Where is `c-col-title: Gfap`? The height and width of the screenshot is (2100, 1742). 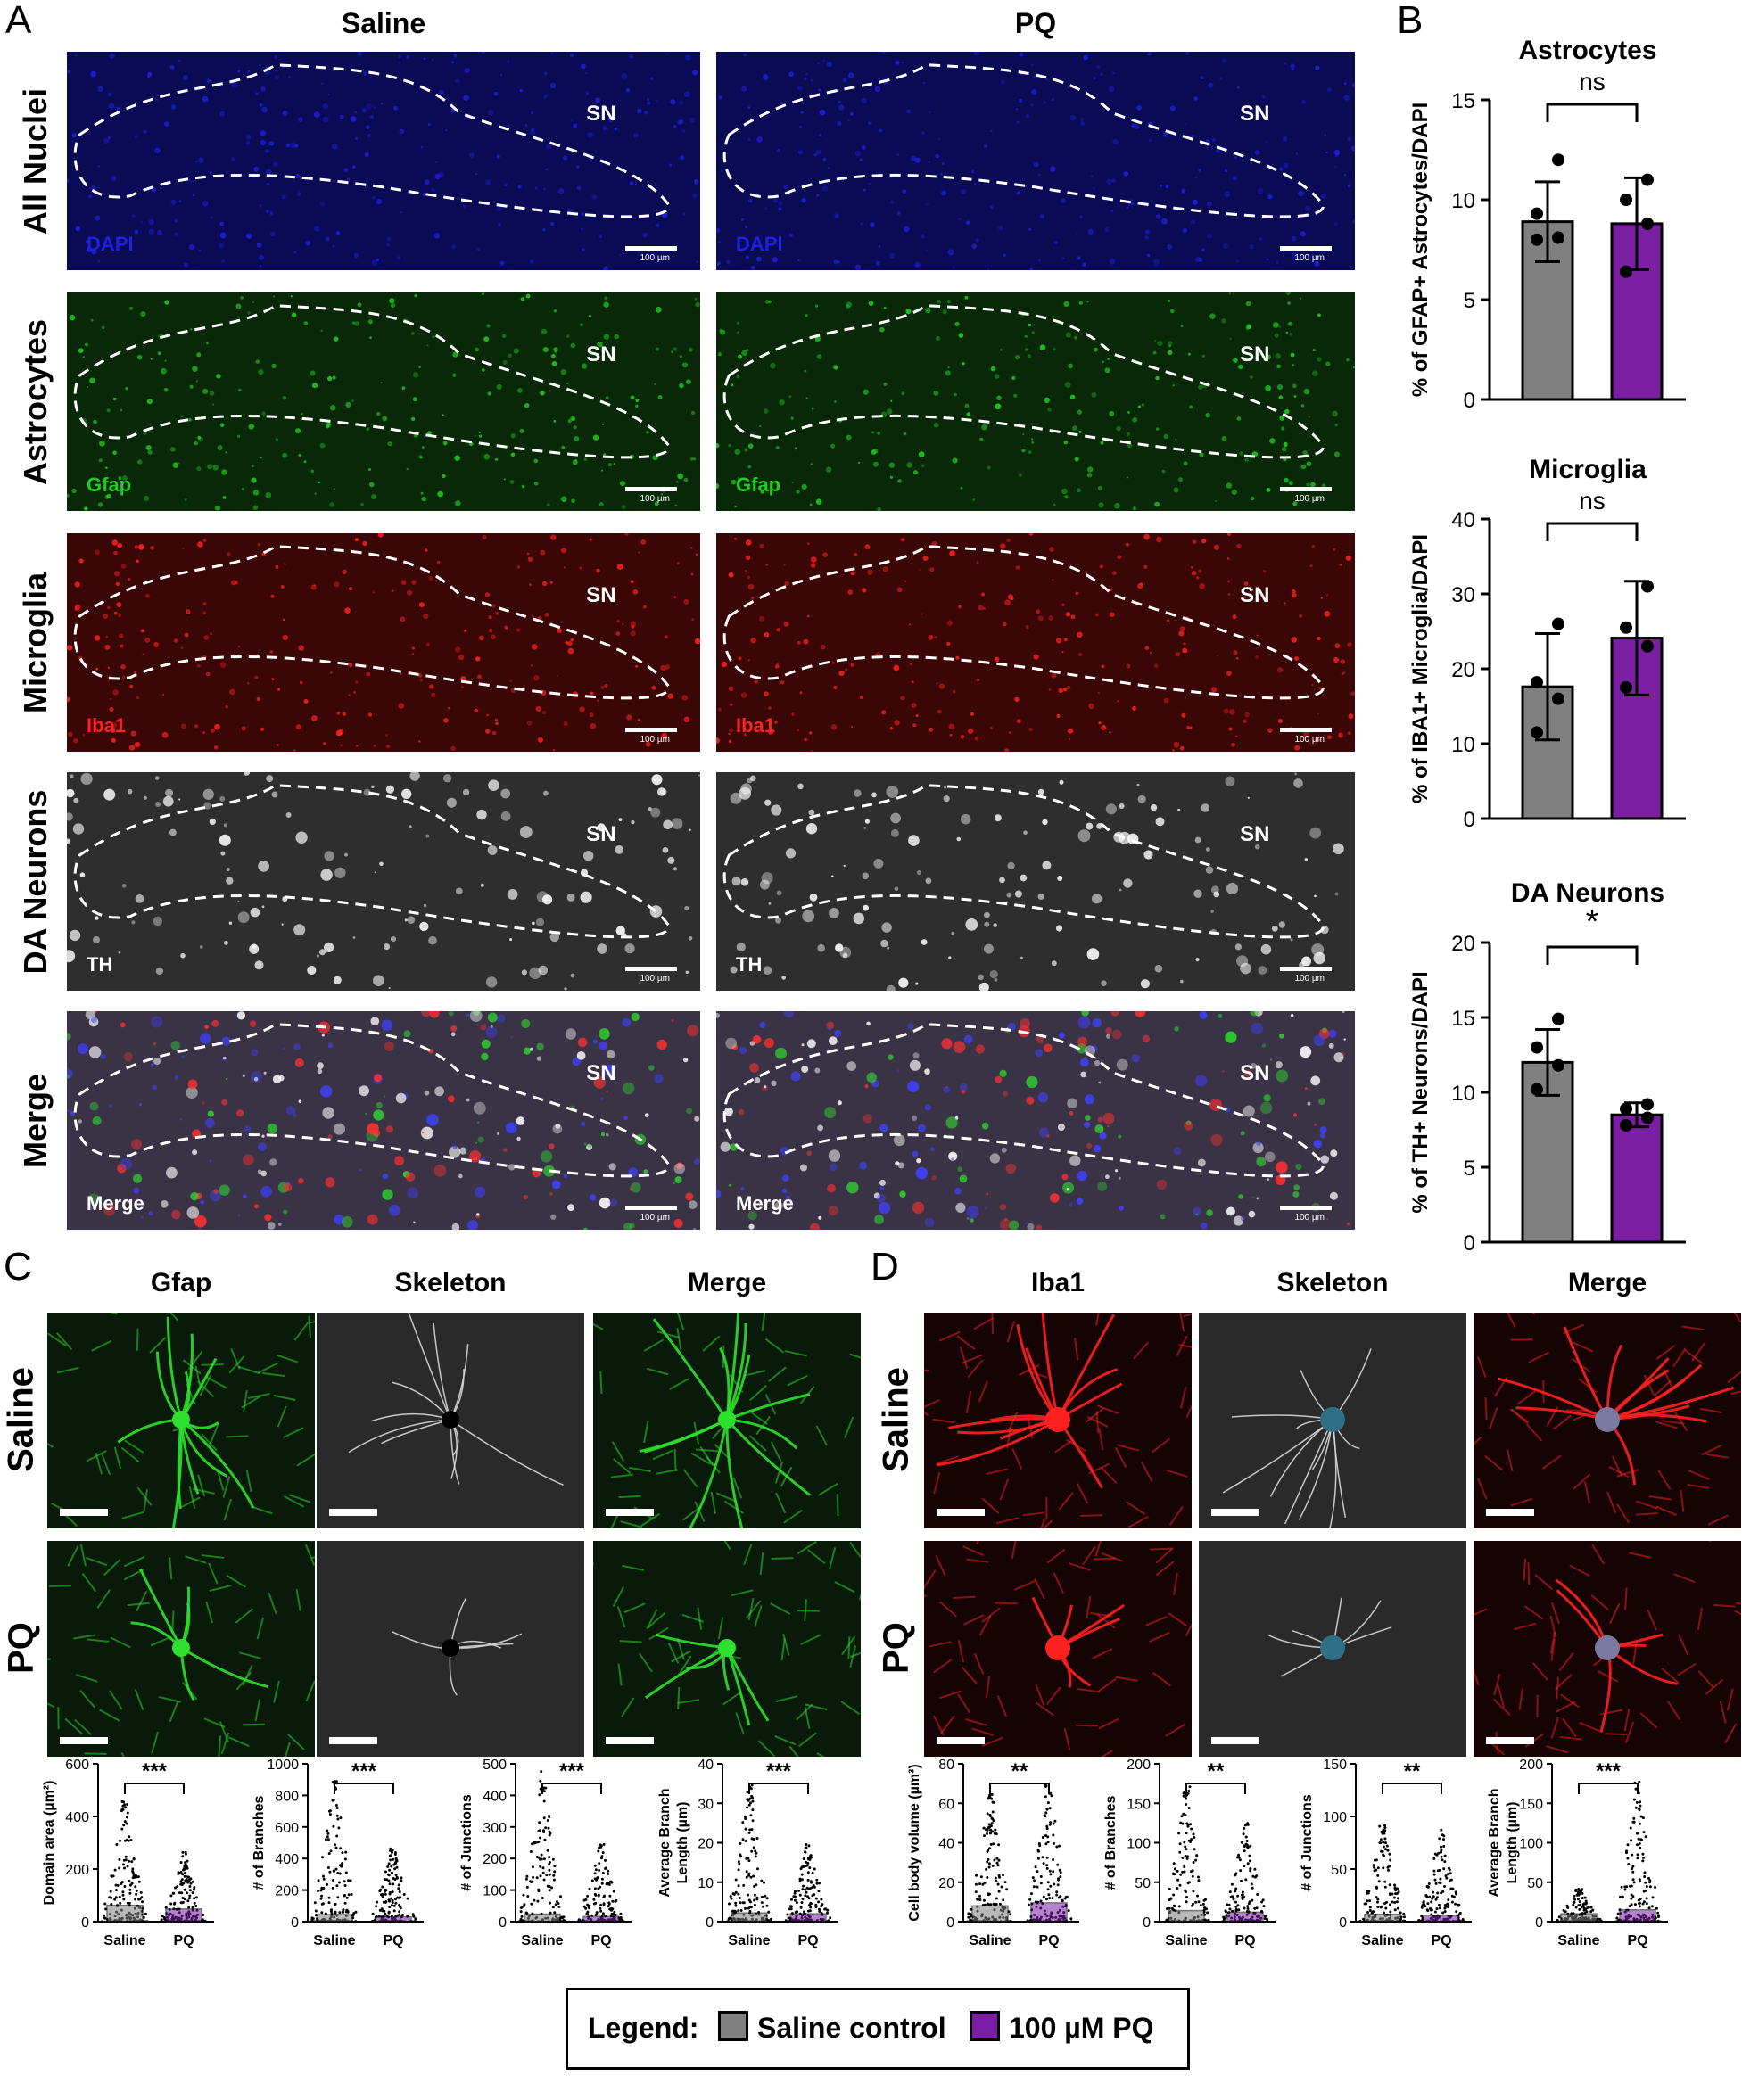 c-col-title: Gfap is located at coordinates (181, 1282).